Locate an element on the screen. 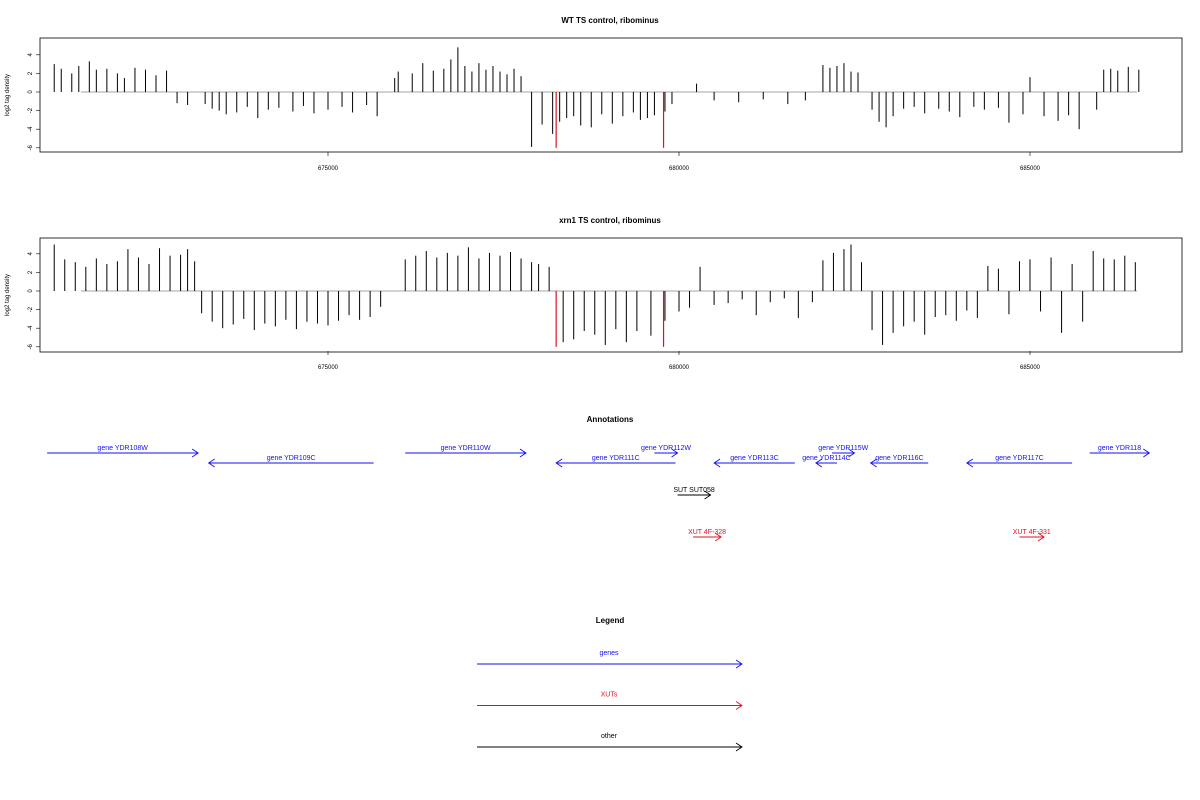 The width and height of the screenshot is (1200, 800). legend-label: genes is located at coordinates (609, 653).